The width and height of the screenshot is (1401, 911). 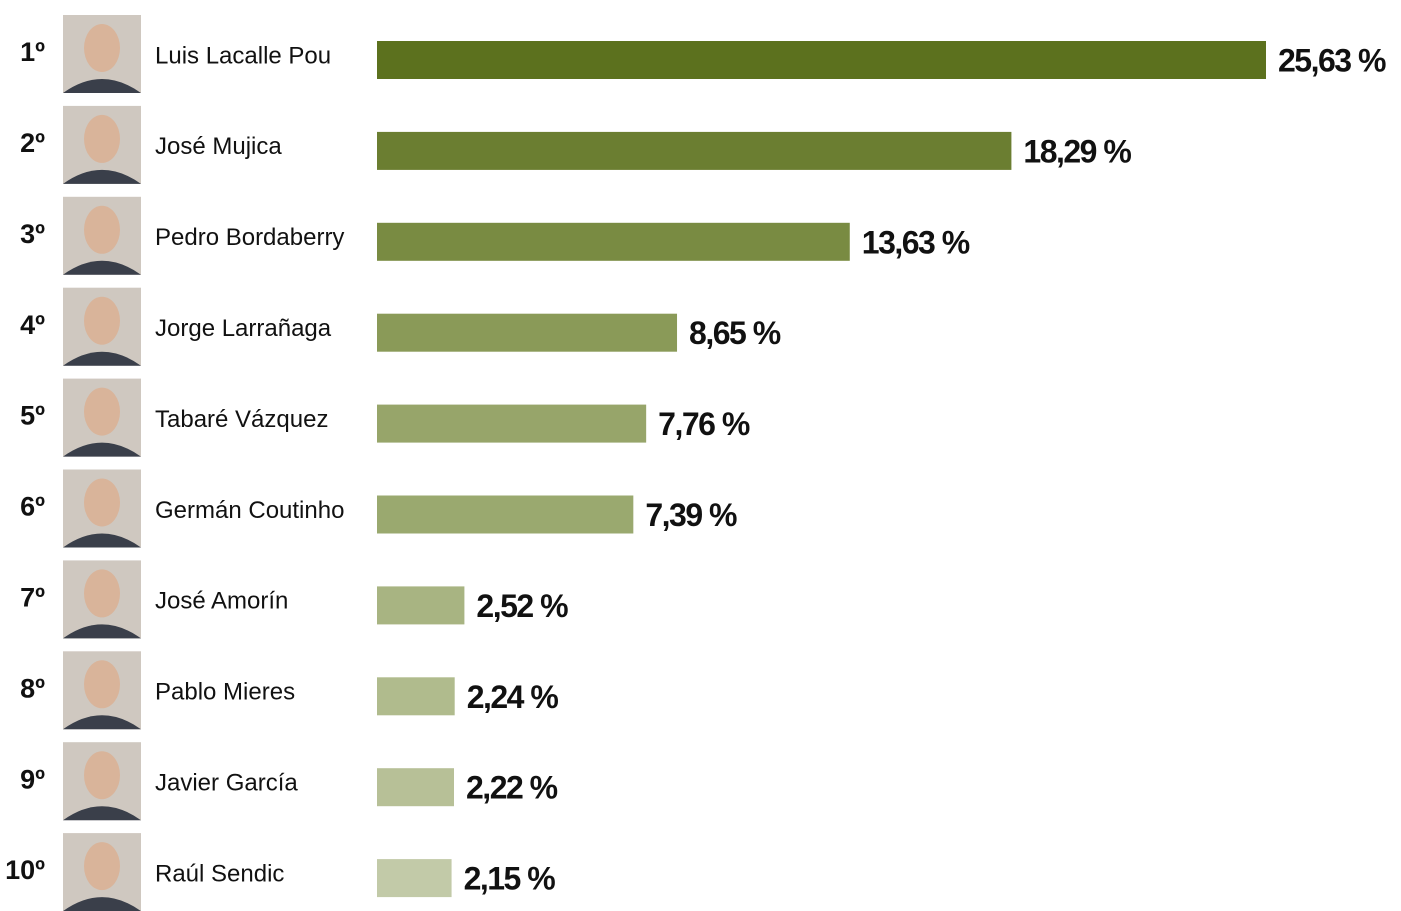 I want to click on candidate-name: José Mujica, so click(x=218, y=146).